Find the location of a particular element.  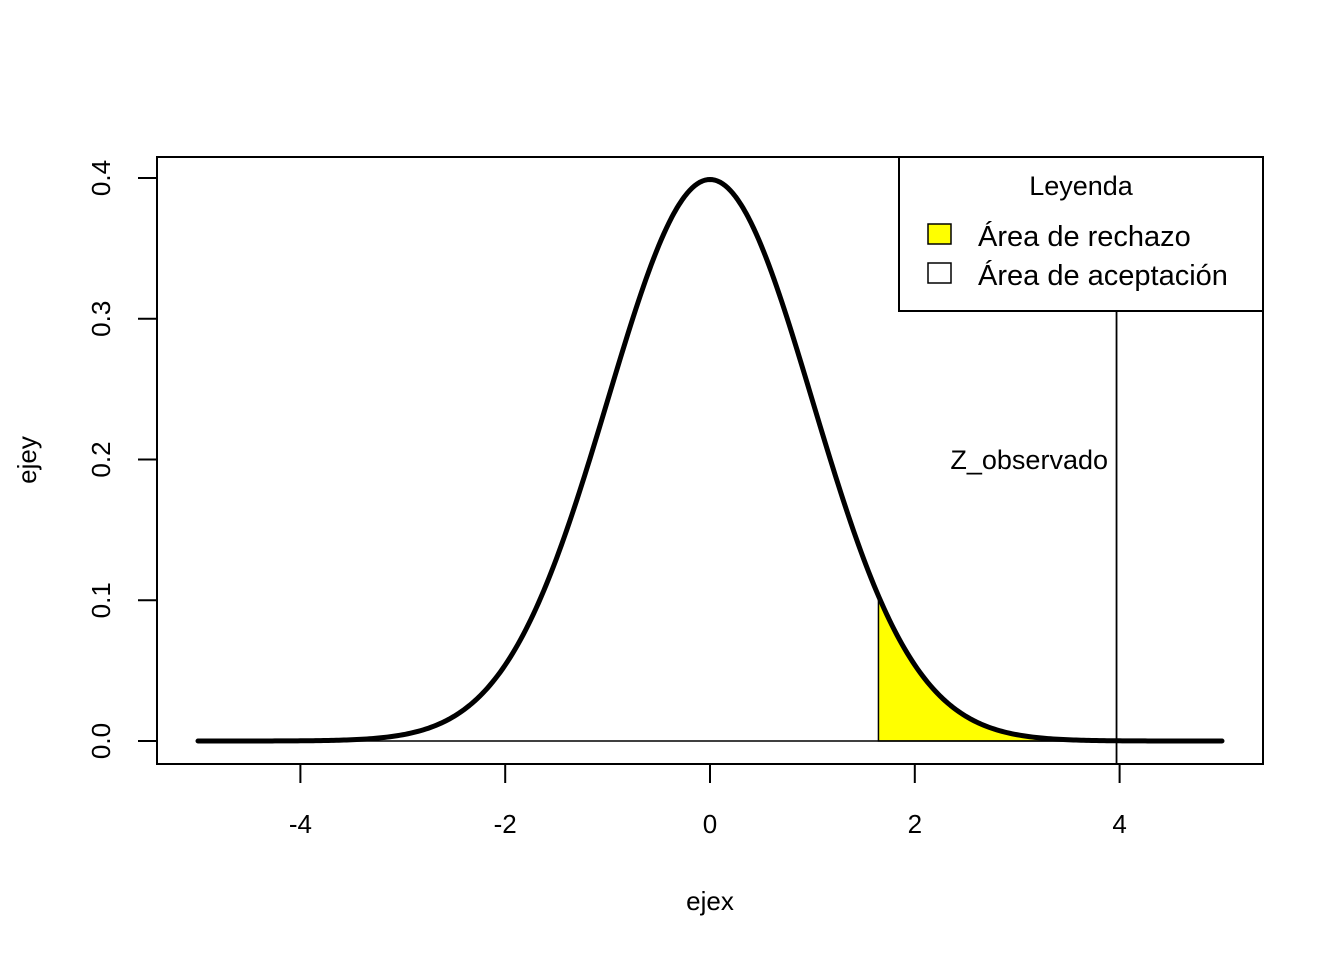

legend-swatch-aceptacion is located at coordinates (939, 273).